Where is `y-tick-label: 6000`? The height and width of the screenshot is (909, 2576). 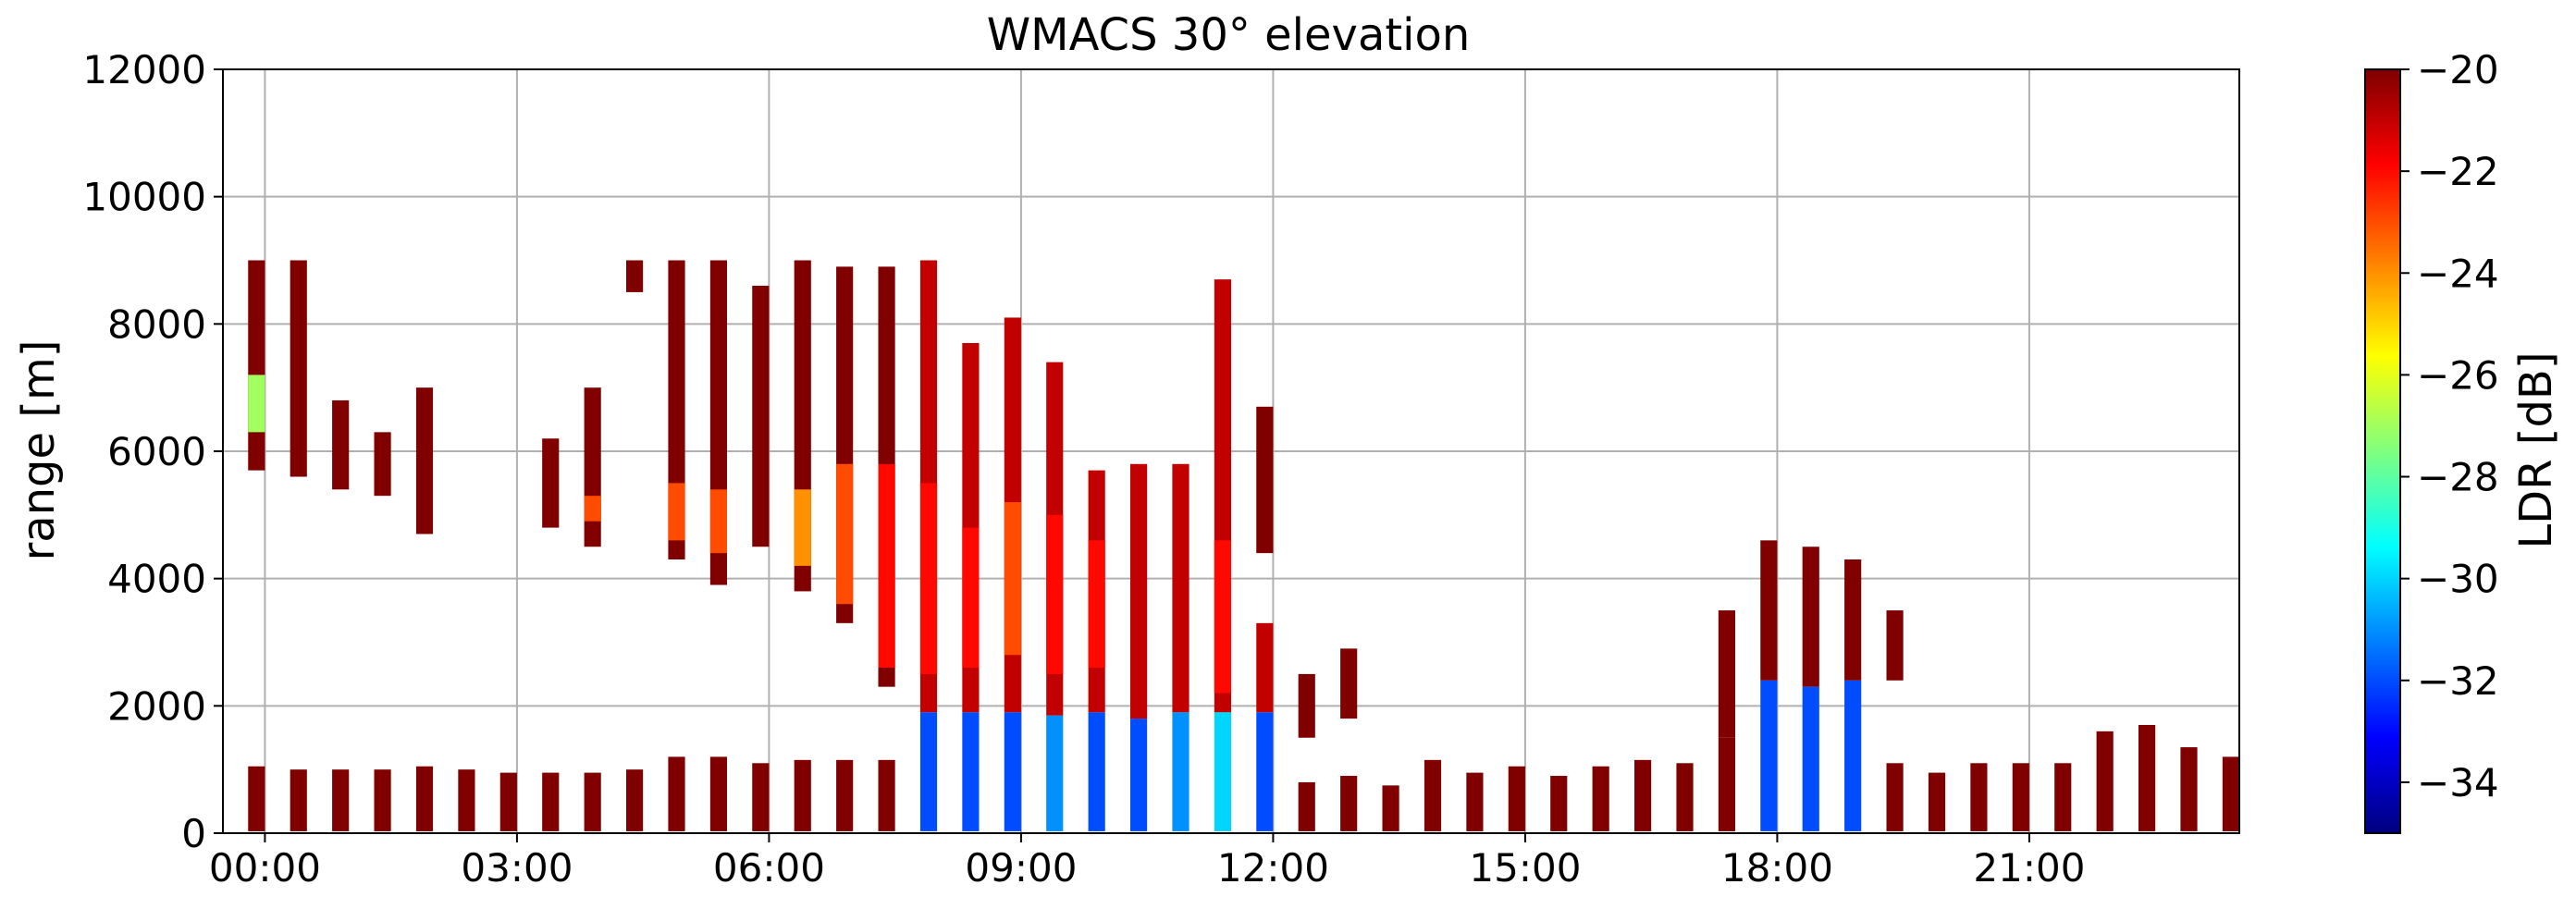
y-tick-label: 6000 is located at coordinates (156, 451).